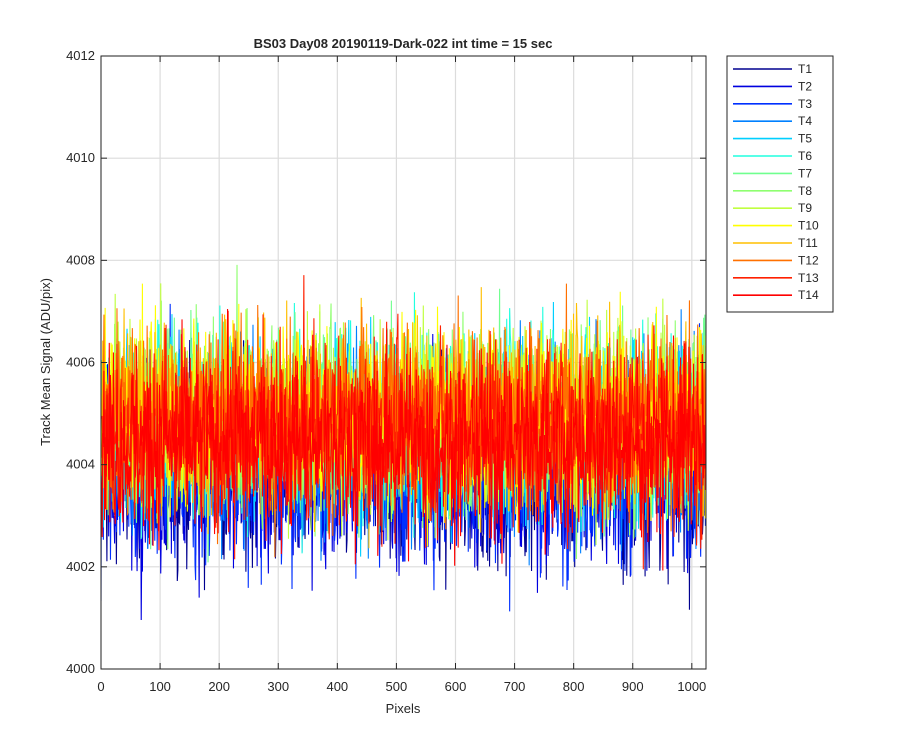 This screenshot has height=750, width=900. What do you see at coordinates (397, 686) in the screenshot?
I see `x-tick-label: 500` at bounding box center [397, 686].